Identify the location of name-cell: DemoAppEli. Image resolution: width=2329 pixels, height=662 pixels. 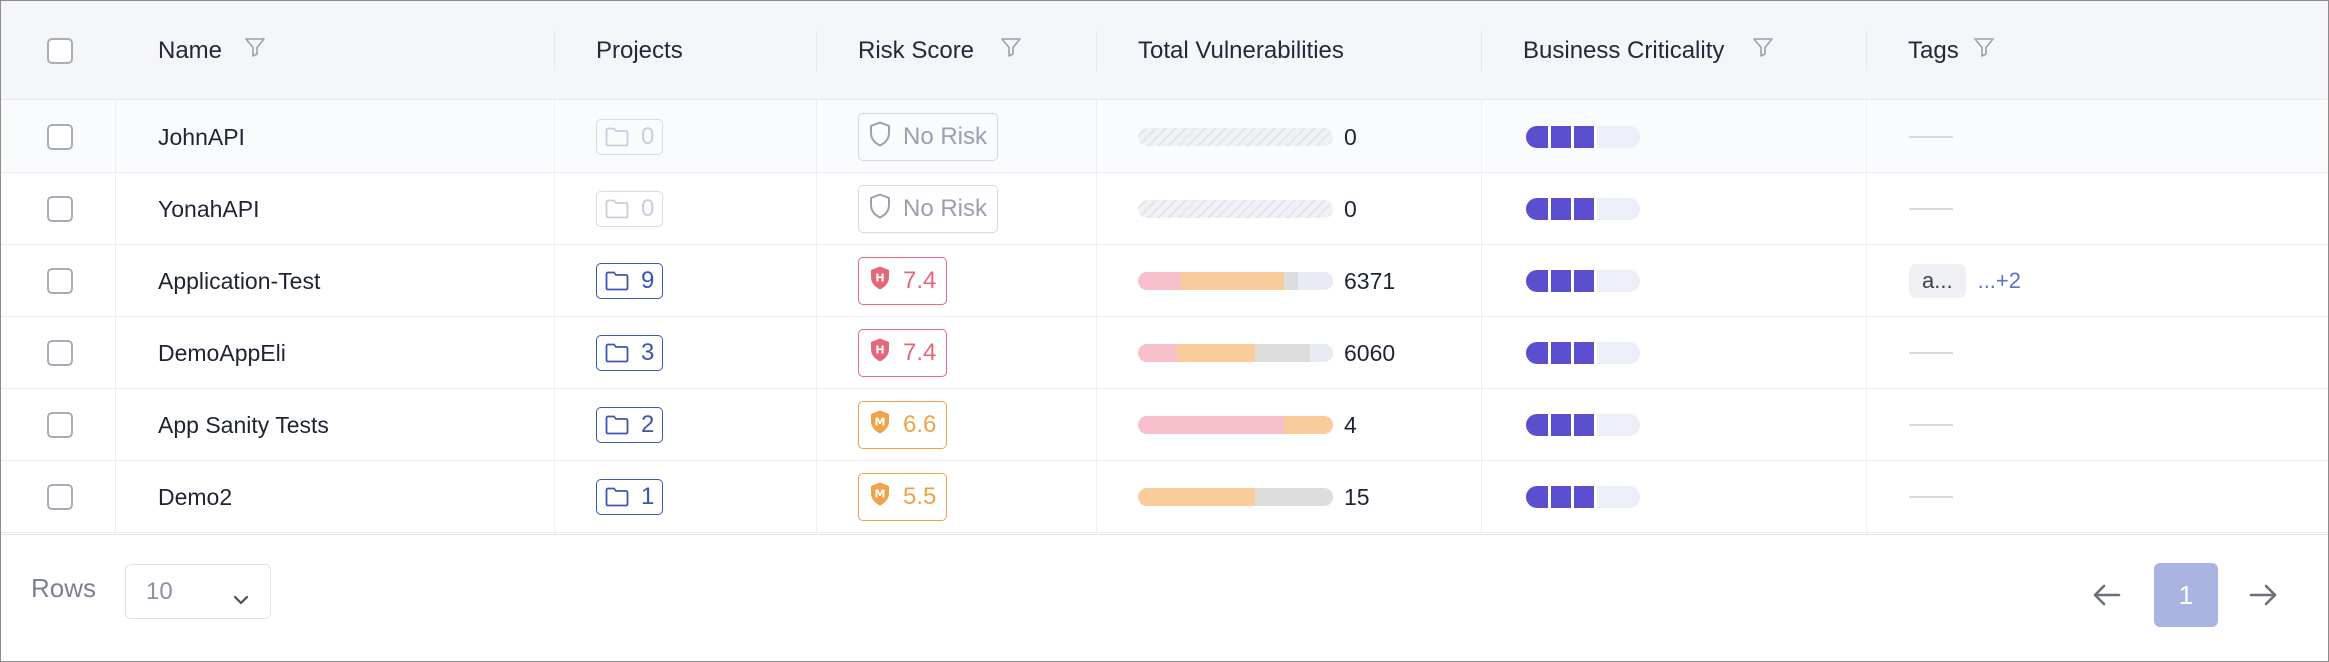
(222, 353).